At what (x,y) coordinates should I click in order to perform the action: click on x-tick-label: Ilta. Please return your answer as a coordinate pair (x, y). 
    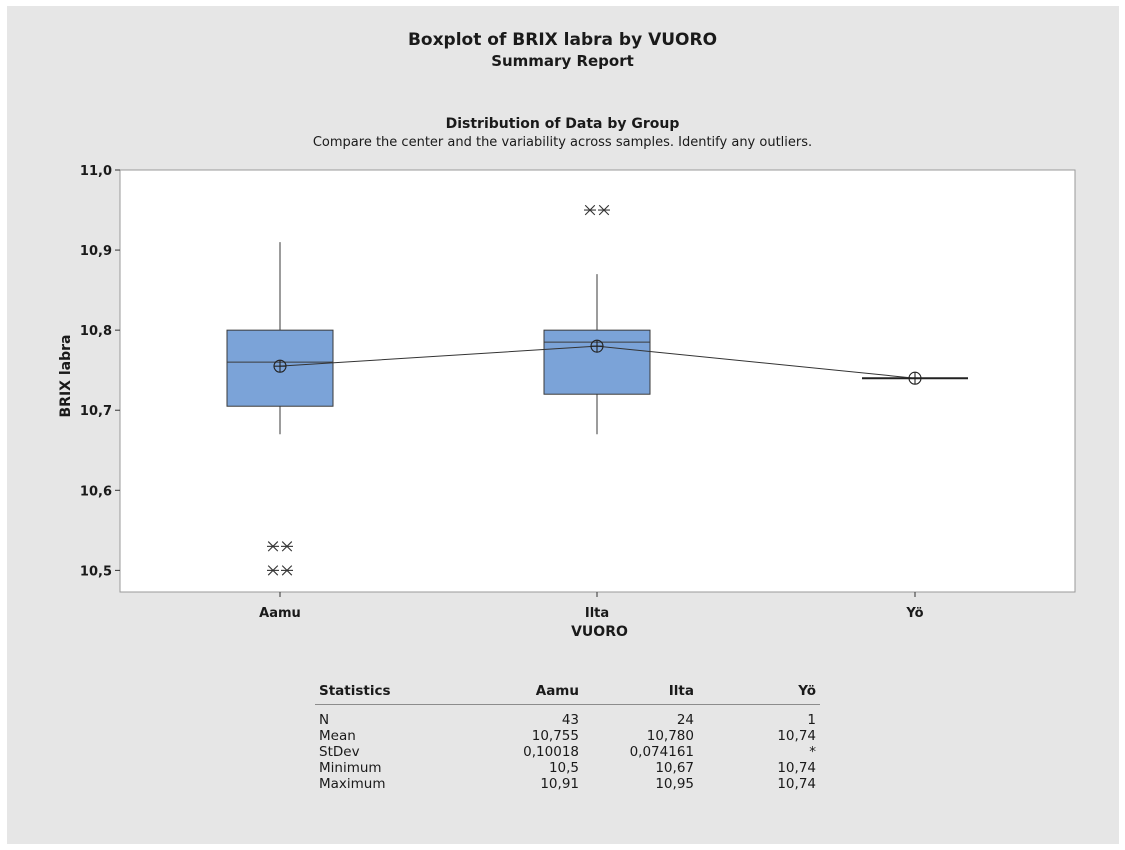
    Looking at the image, I should click on (597, 613).